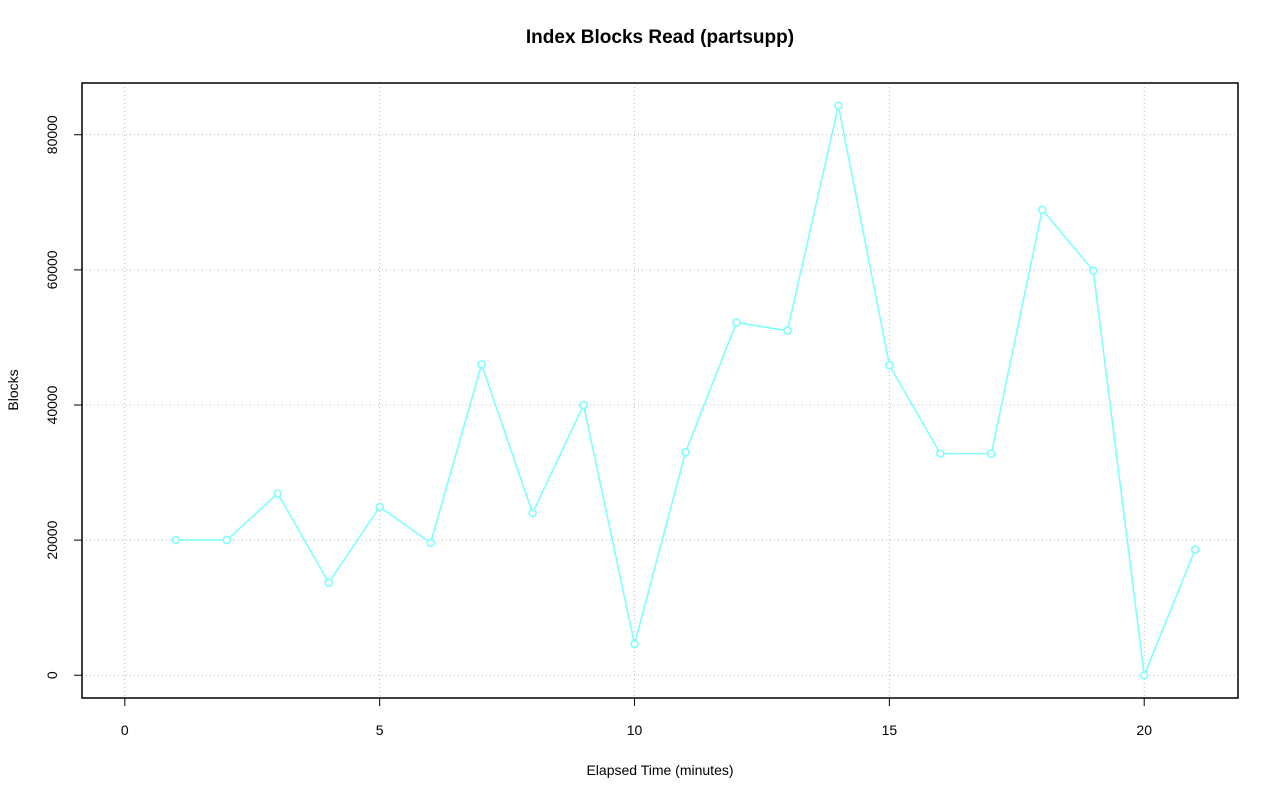  Describe the element at coordinates (380, 730) in the screenshot. I see `x-tick-label: 5` at that location.